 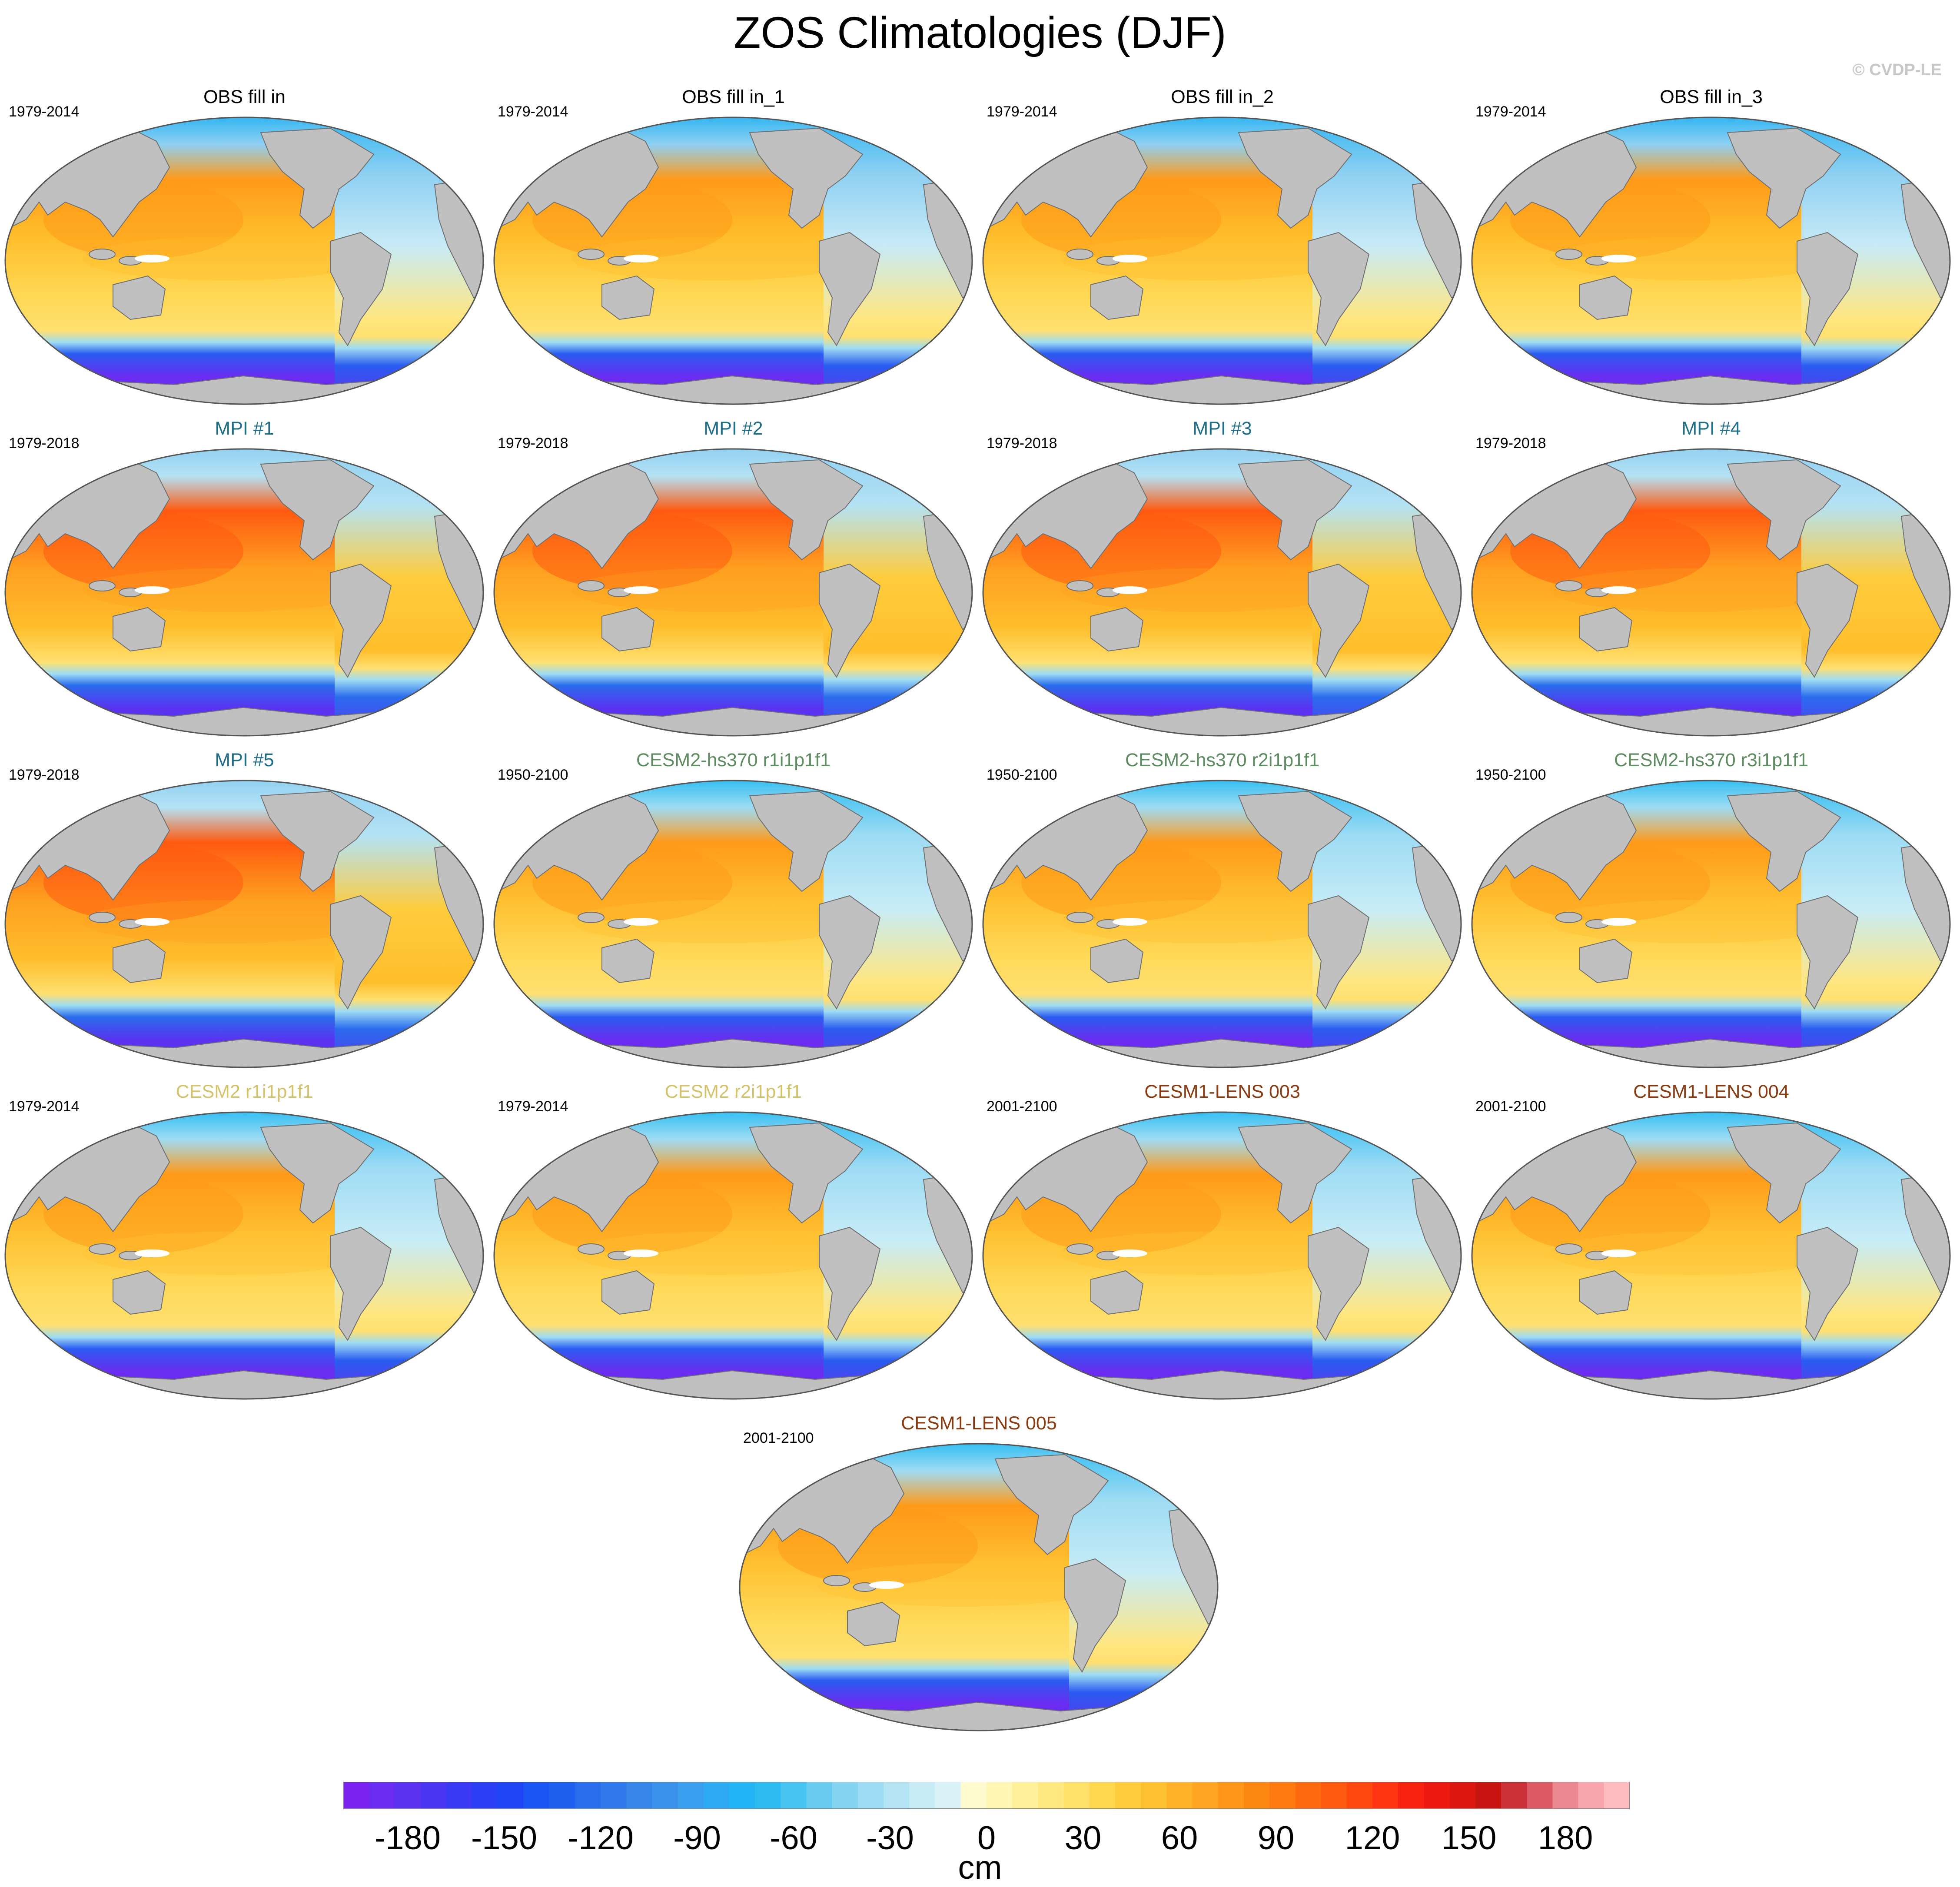 What do you see at coordinates (1711, 96) in the screenshot?
I see `panel-title: OBS fill in_3` at bounding box center [1711, 96].